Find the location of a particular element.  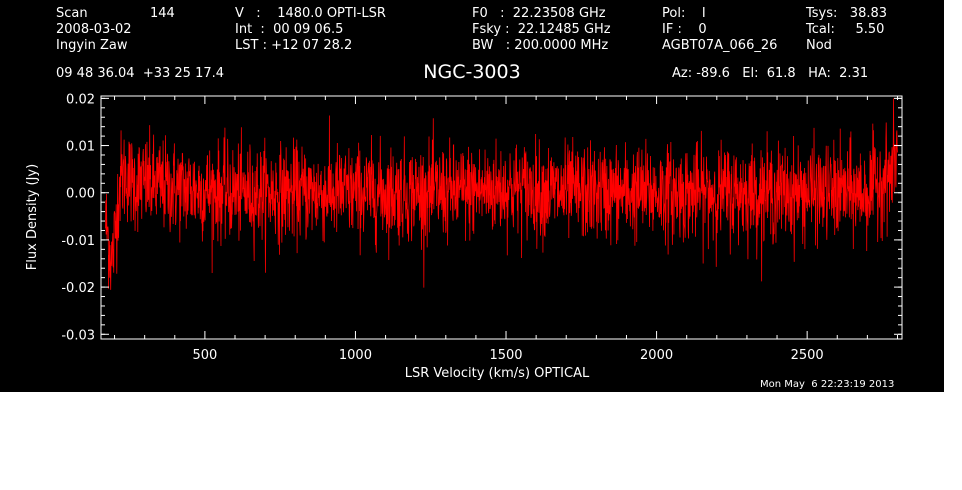

lst-readout: LST : +12 07 28.2 is located at coordinates (294, 45).